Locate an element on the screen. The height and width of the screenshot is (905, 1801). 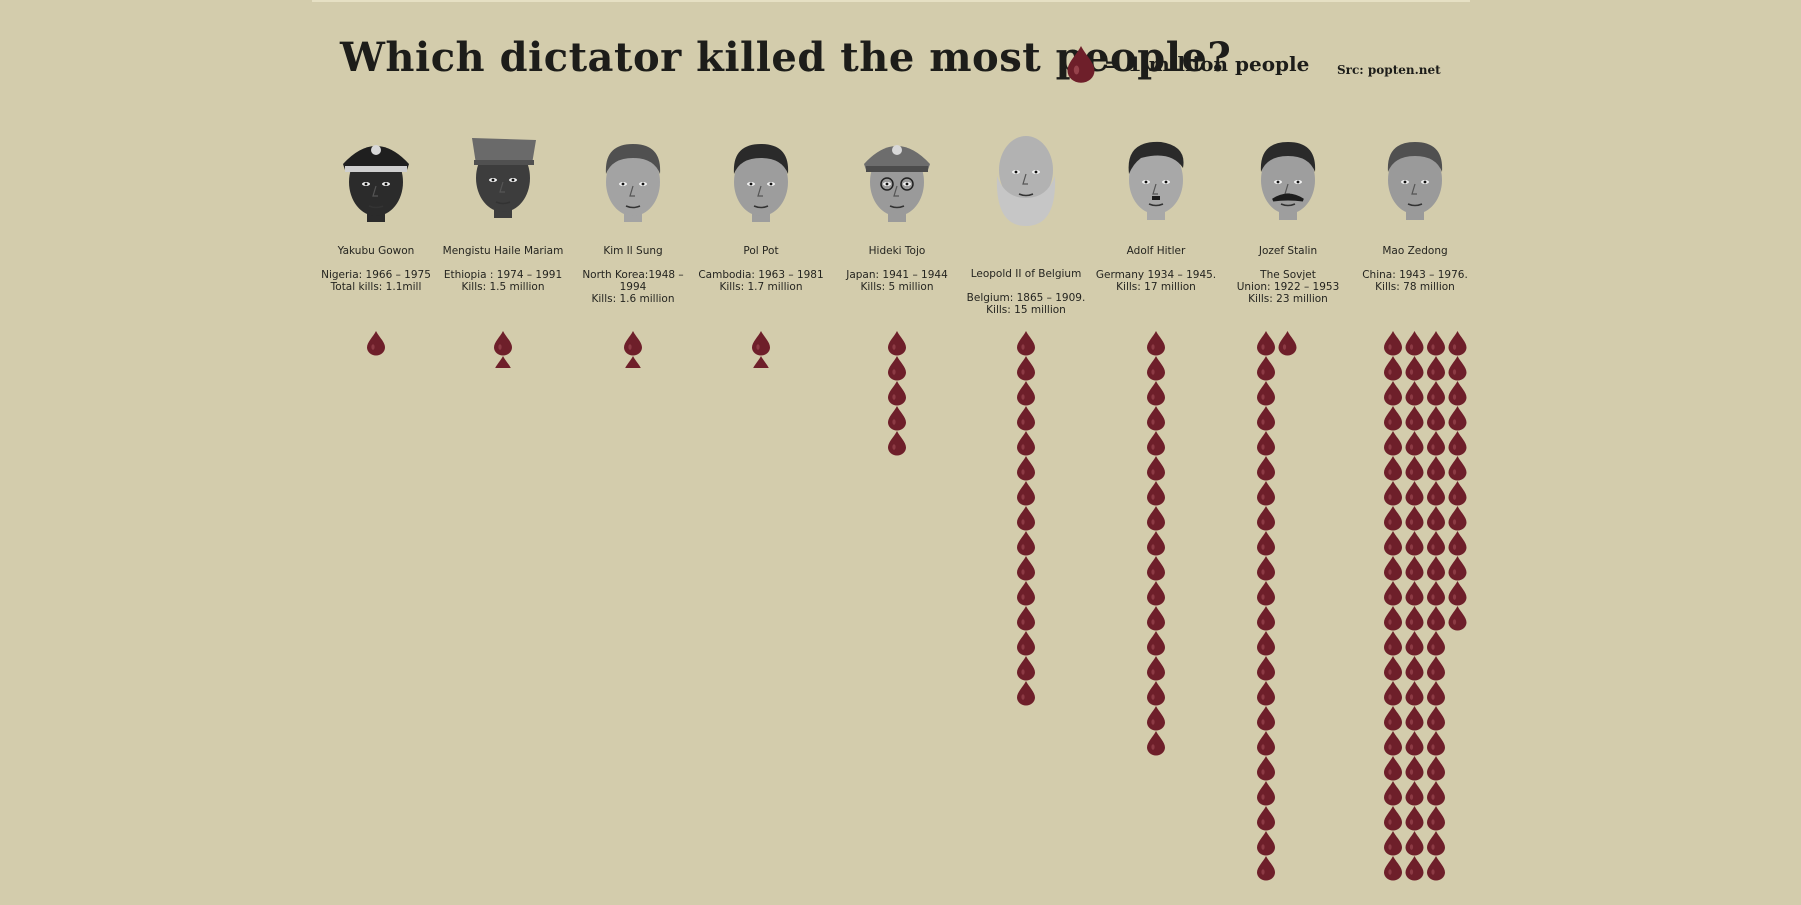
portrait-leopold-ii-of-belgium is located at coordinates (1026, 181).